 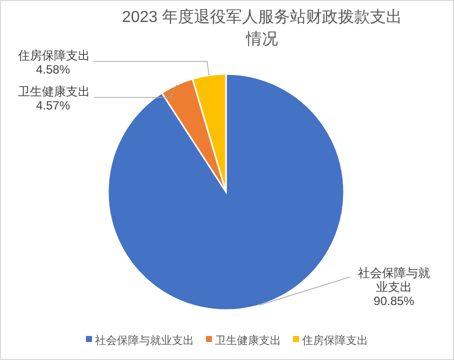 I want to click on legend-label: 社会保障与就业支出, so click(x=144, y=340).